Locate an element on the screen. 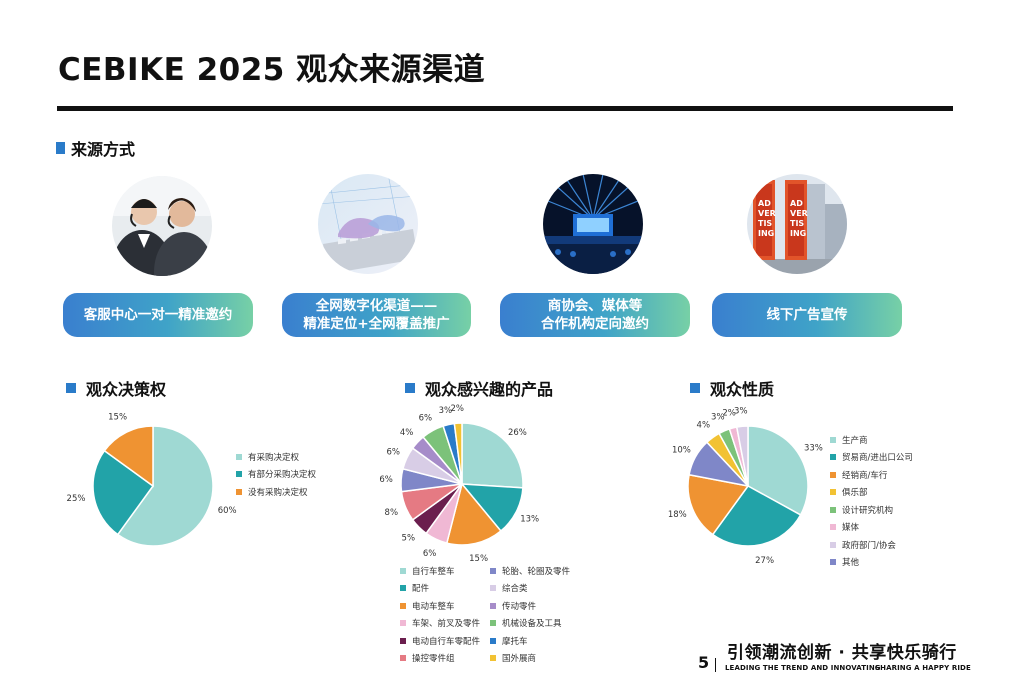 Image resolution: width=1010 pixels, height=693 pixels. legend-item: 有采购决定权 is located at coordinates (276, 457).